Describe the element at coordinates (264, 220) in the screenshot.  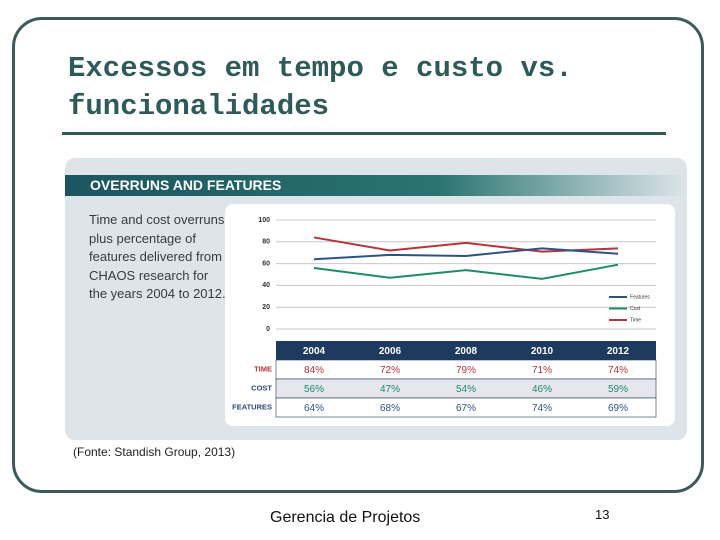
I see `y-tick-label: 100` at that location.